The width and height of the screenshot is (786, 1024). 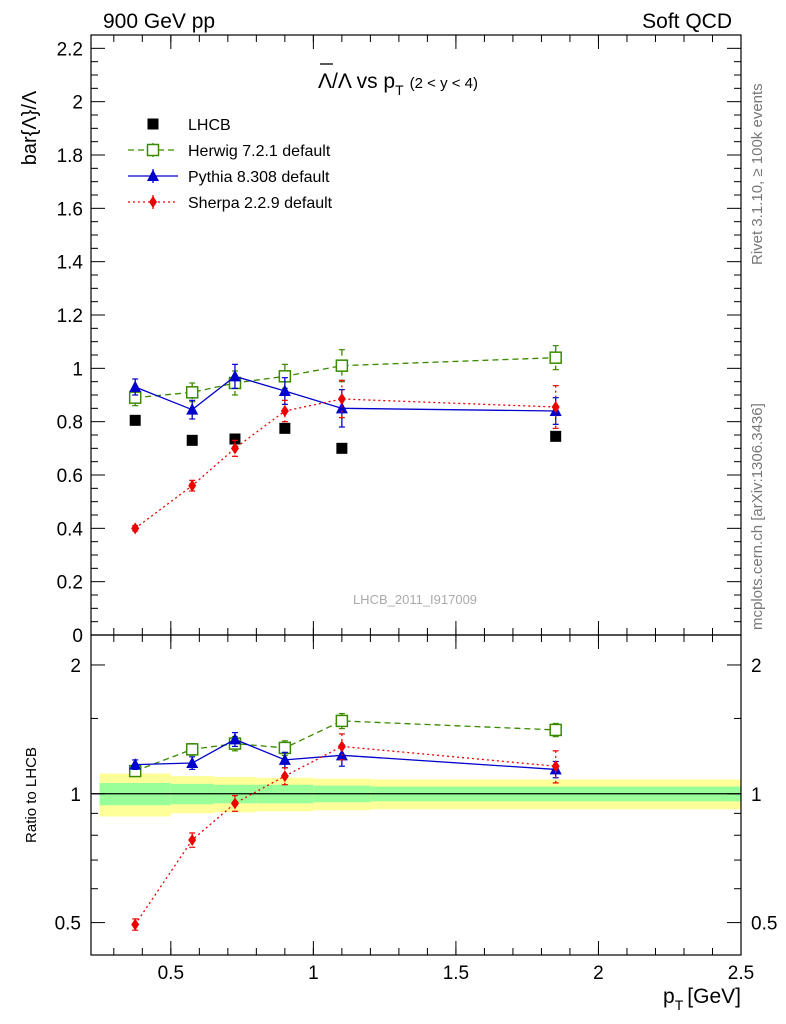 What do you see at coordinates (70, 316) in the screenshot?
I see `main-y-tick-label: 1.2` at bounding box center [70, 316].